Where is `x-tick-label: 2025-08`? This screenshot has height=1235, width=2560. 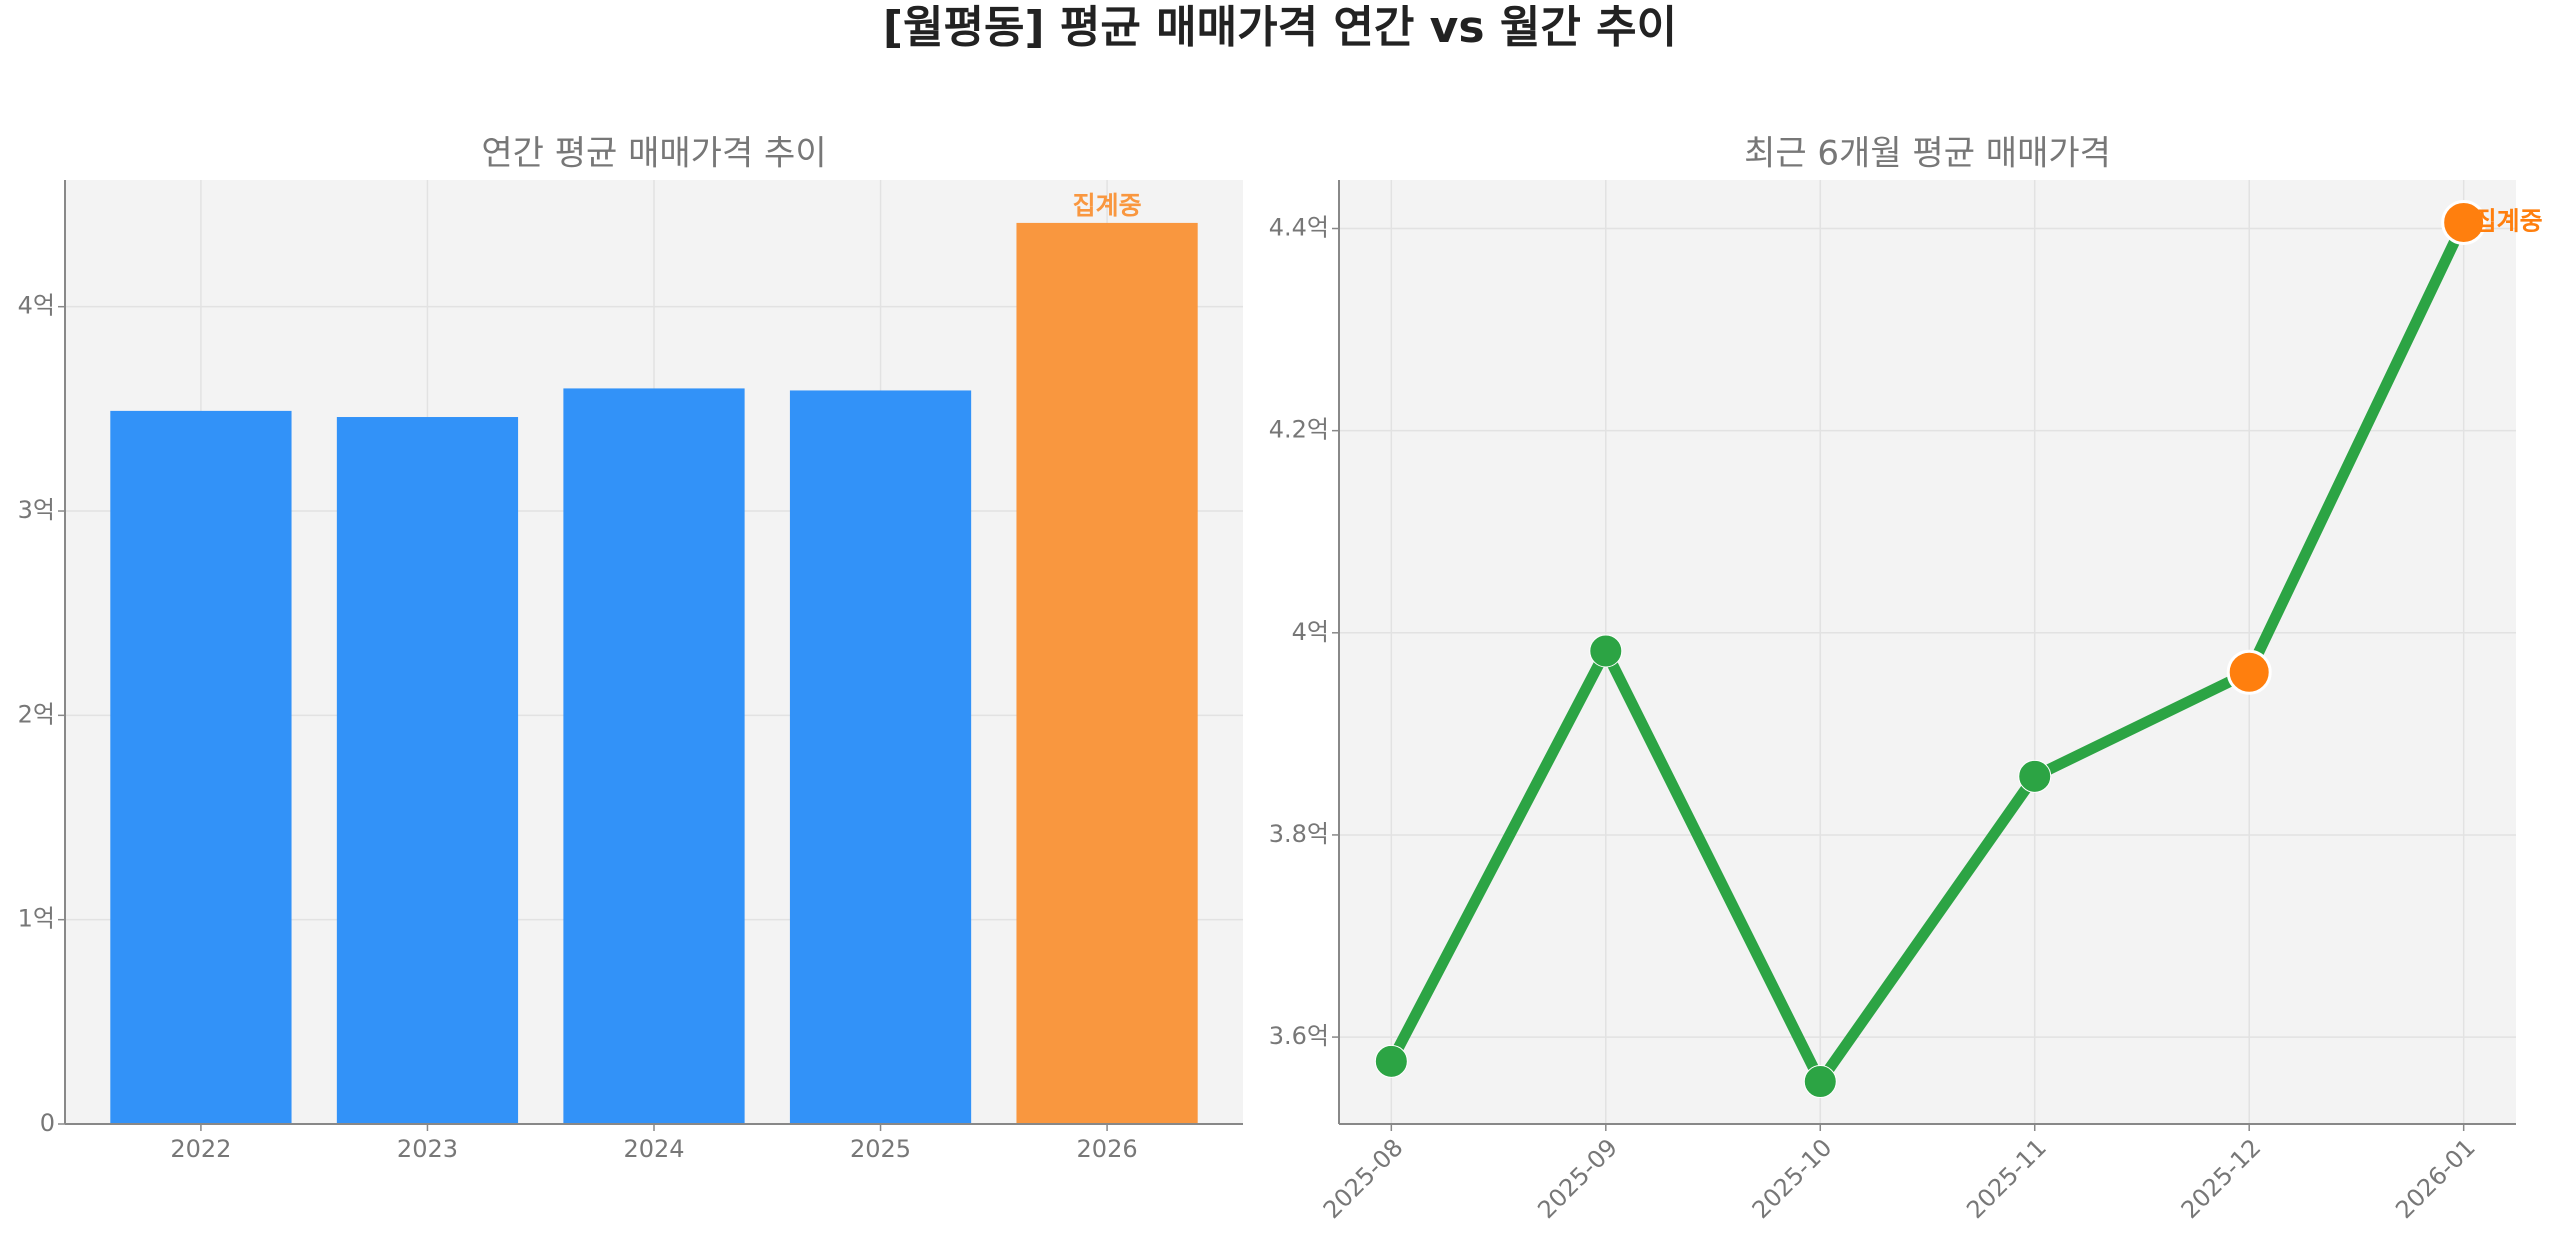 x-tick-label: 2025-08 is located at coordinates (1363, 1178).